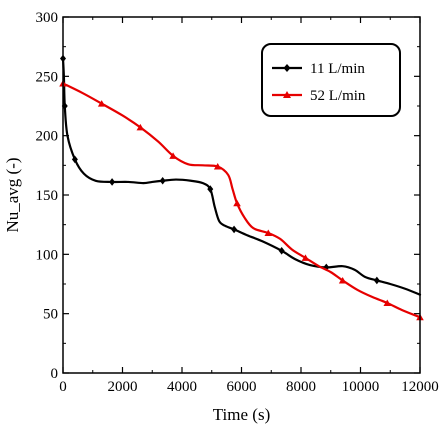 This screenshot has height=431, width=448. I want to click on x-tick-label: 0, so click(63, 387).